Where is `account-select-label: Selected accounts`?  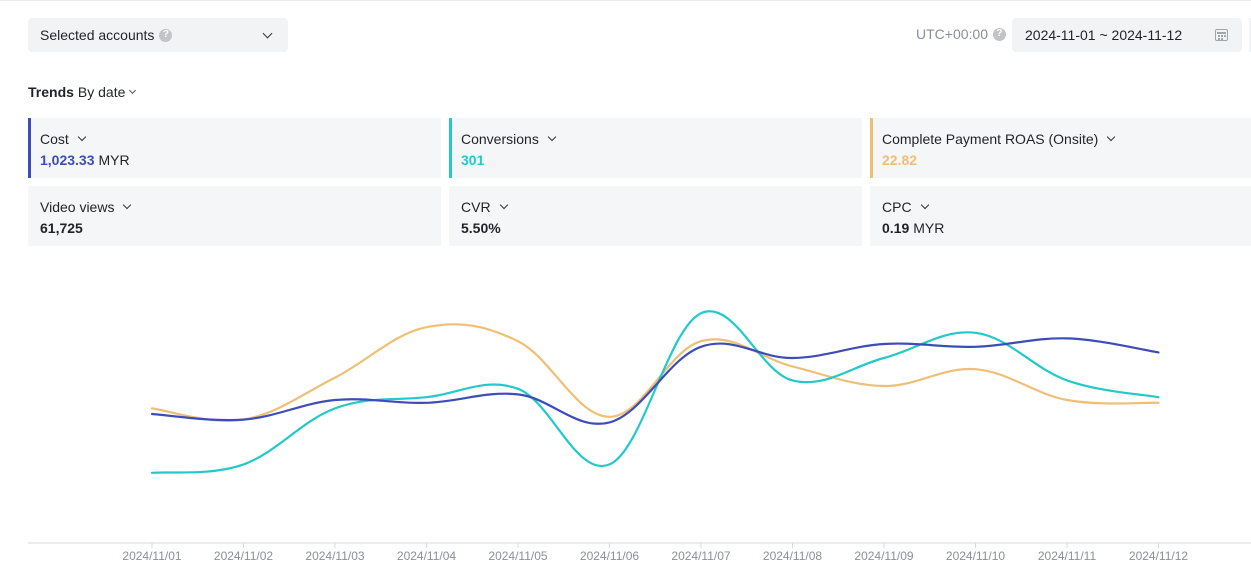 account-select-label: Selected accounts is located at coordinates (97, 35).